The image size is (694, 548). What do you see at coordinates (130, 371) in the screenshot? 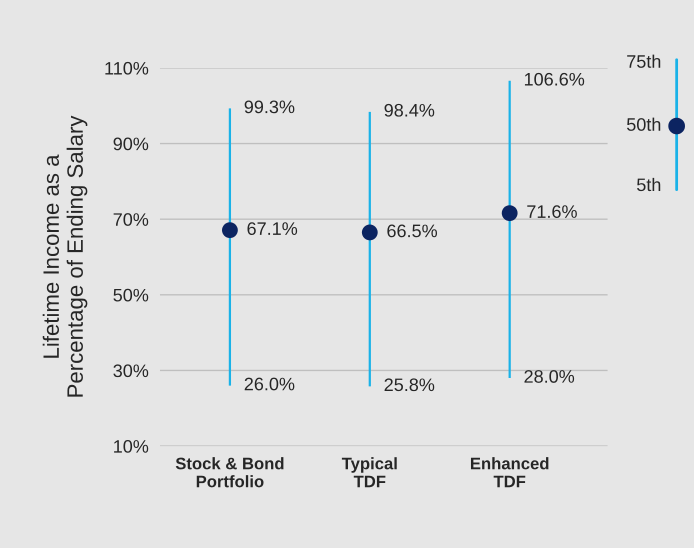
I see `y-tick-label: 30%` at bounding box center [130, 371].